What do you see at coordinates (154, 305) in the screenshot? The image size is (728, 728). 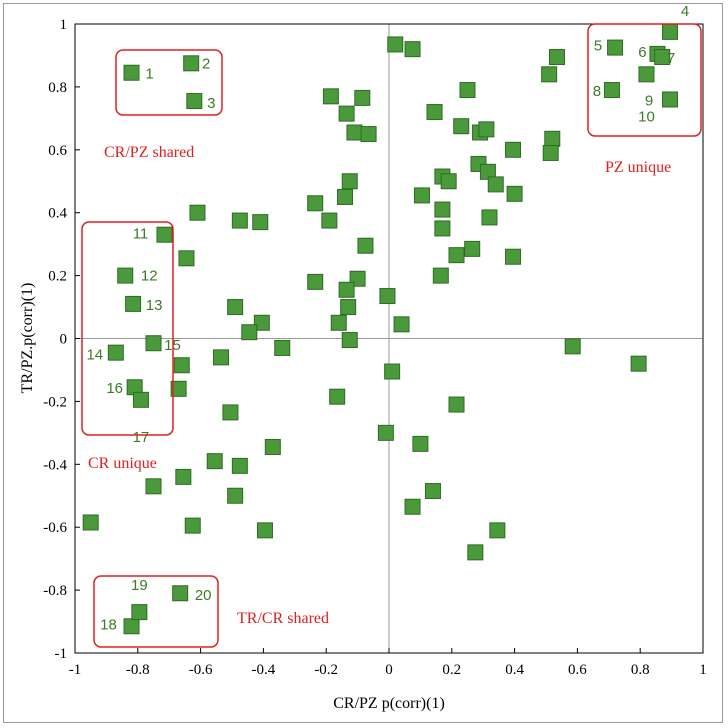 I see `point-label-13: 13` at bounding box center [154, 305].